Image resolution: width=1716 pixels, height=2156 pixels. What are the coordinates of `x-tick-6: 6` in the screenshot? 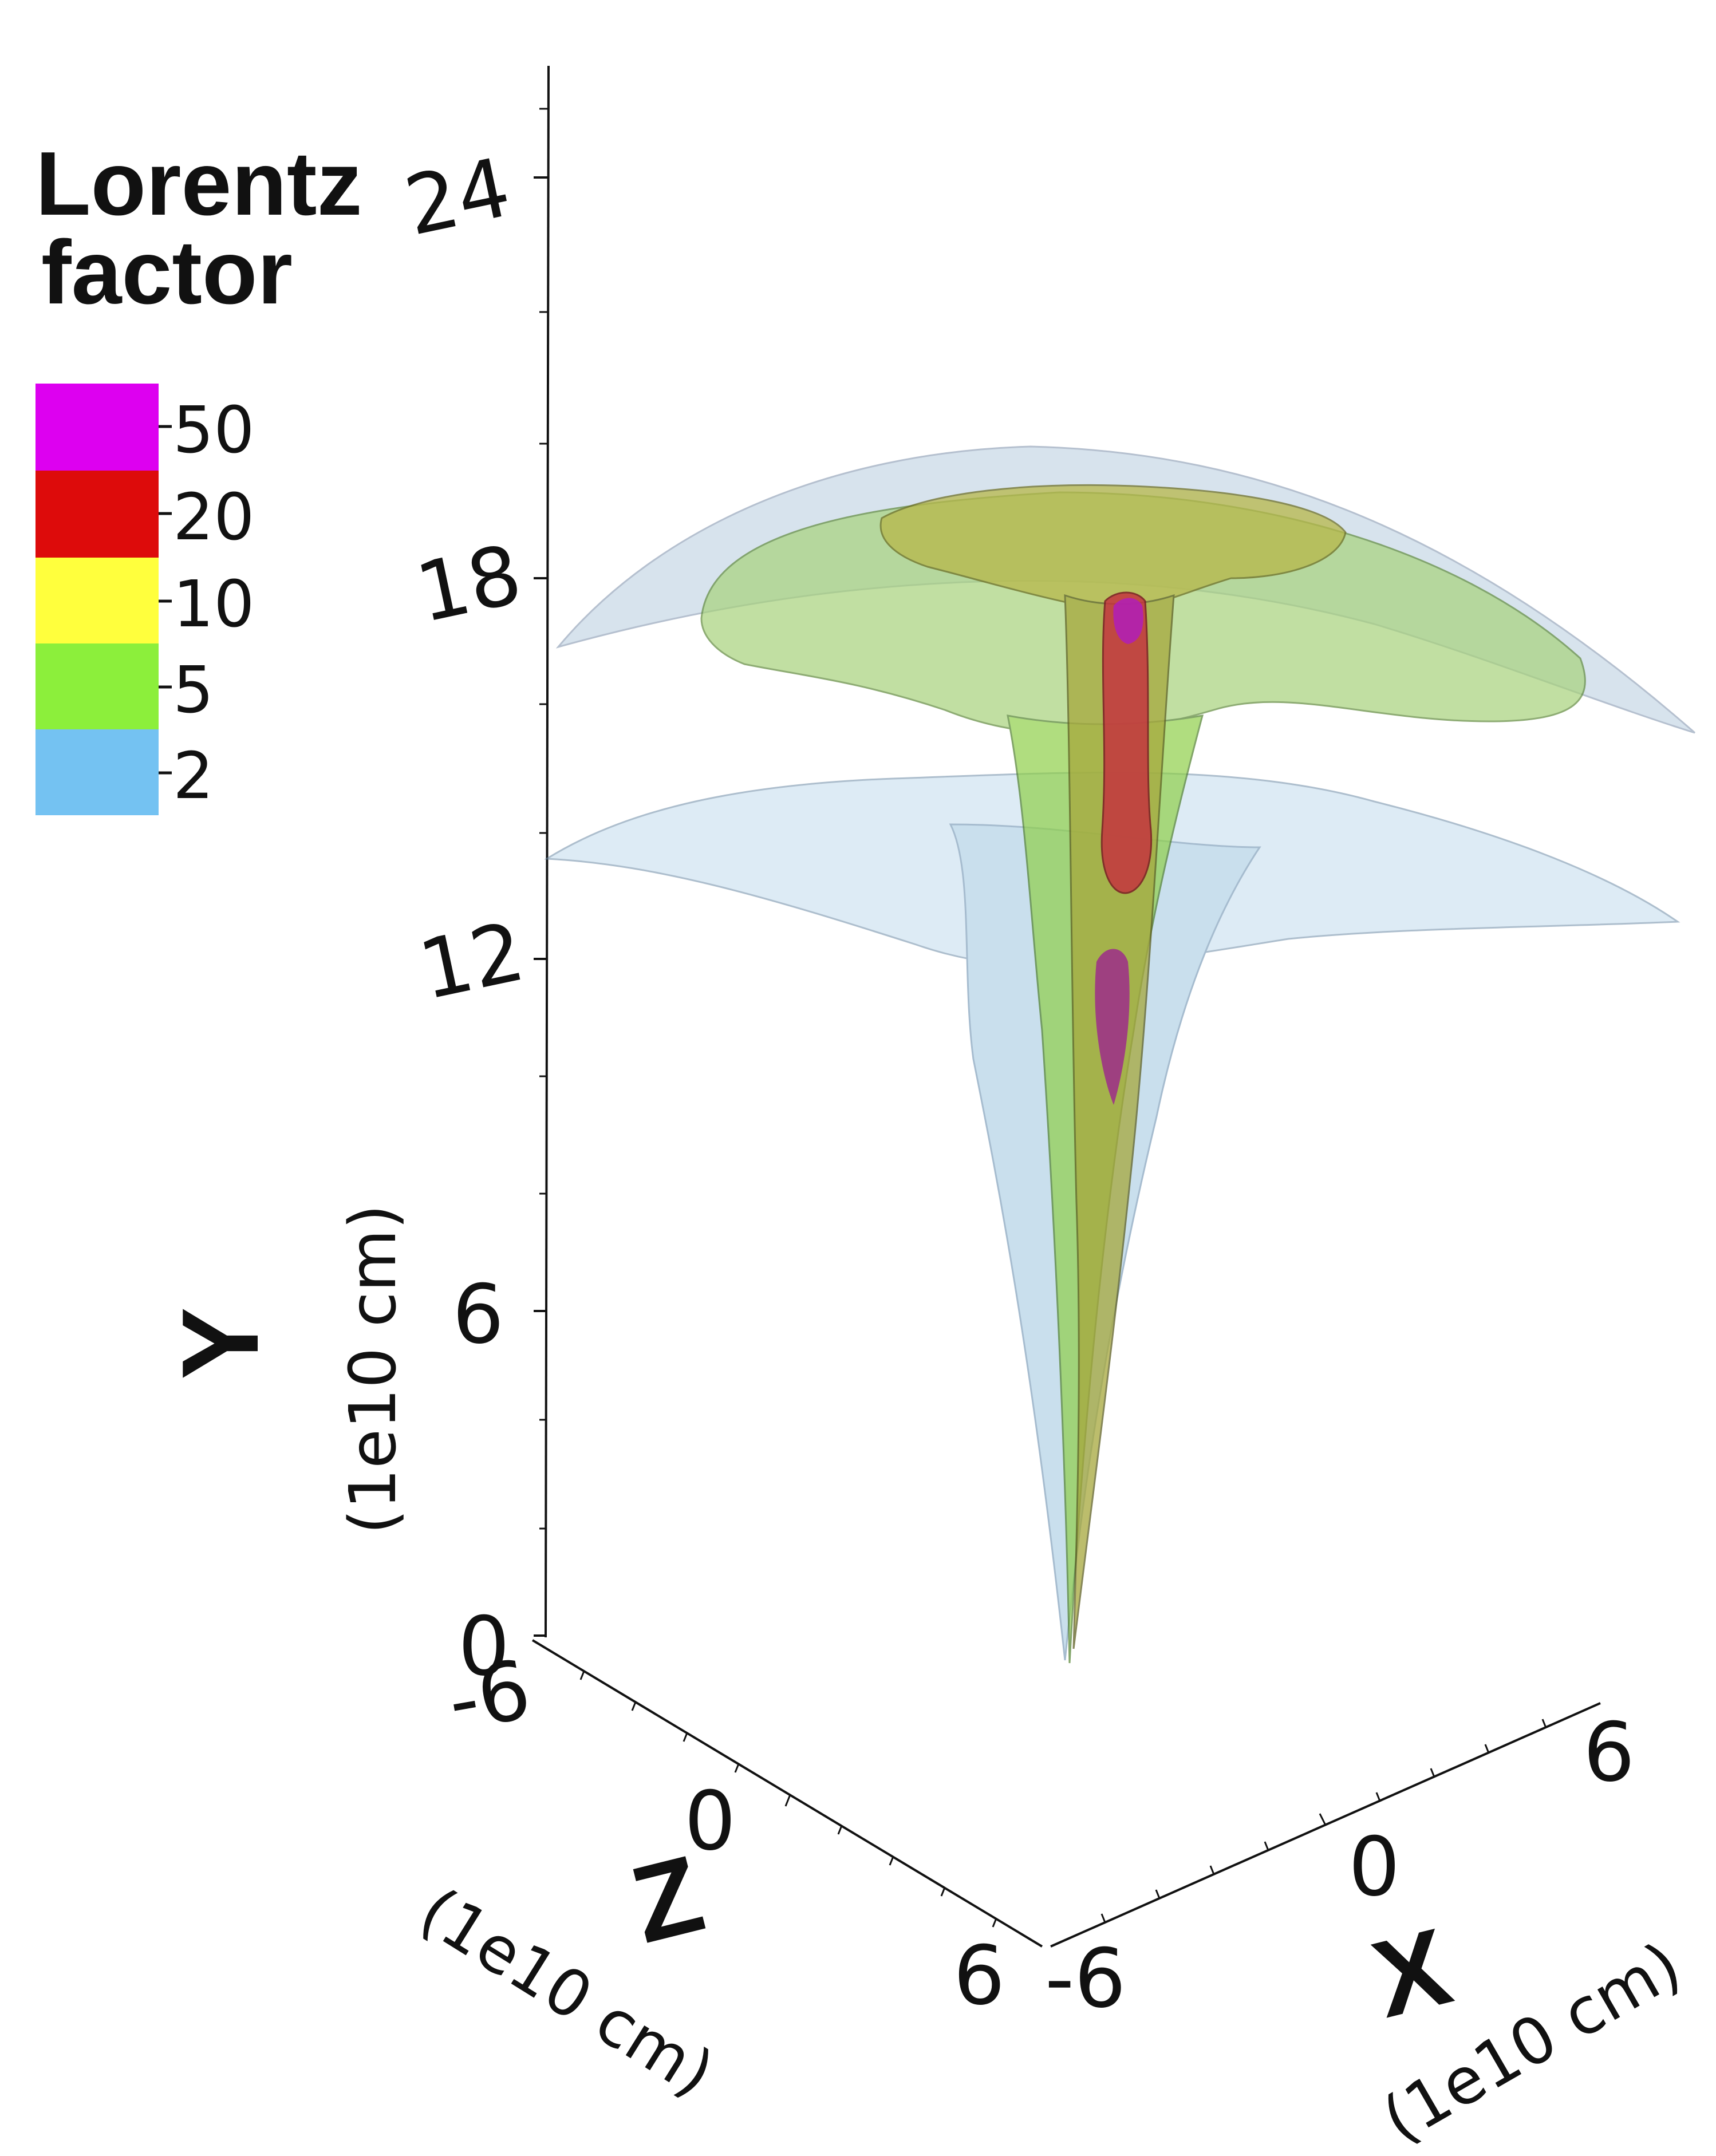 It's located at (1609, 1752).